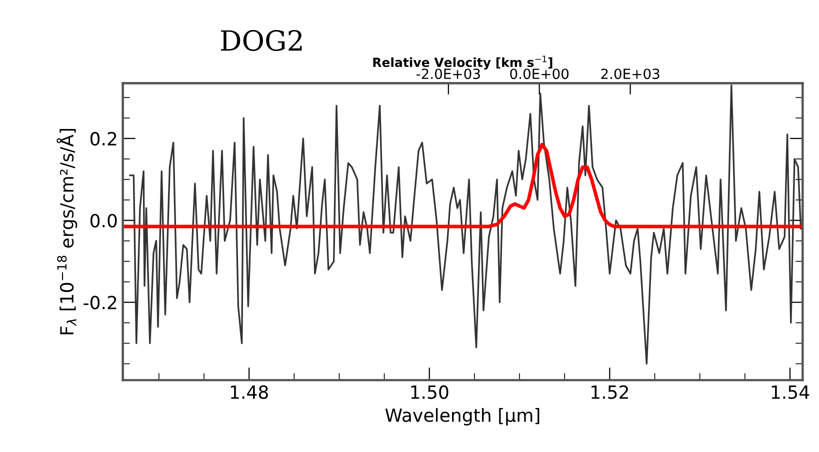 Image resolution: width=819 pixels, height=452 pixels. Describe the element at coordinates (429, 392) in the screenshot. I see `x-tick-label: 1.50` at that location.